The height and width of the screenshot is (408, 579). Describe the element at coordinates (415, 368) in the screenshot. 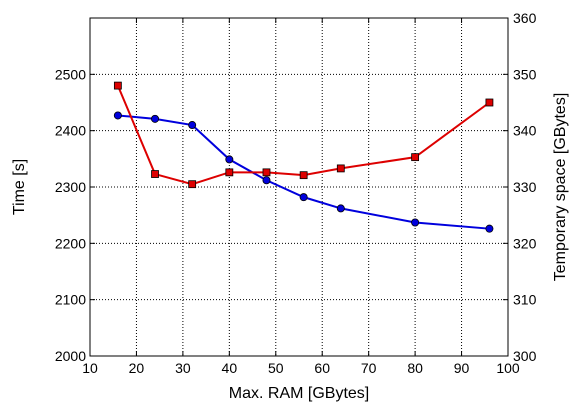

I see `x-tick-label: 80` at that location.